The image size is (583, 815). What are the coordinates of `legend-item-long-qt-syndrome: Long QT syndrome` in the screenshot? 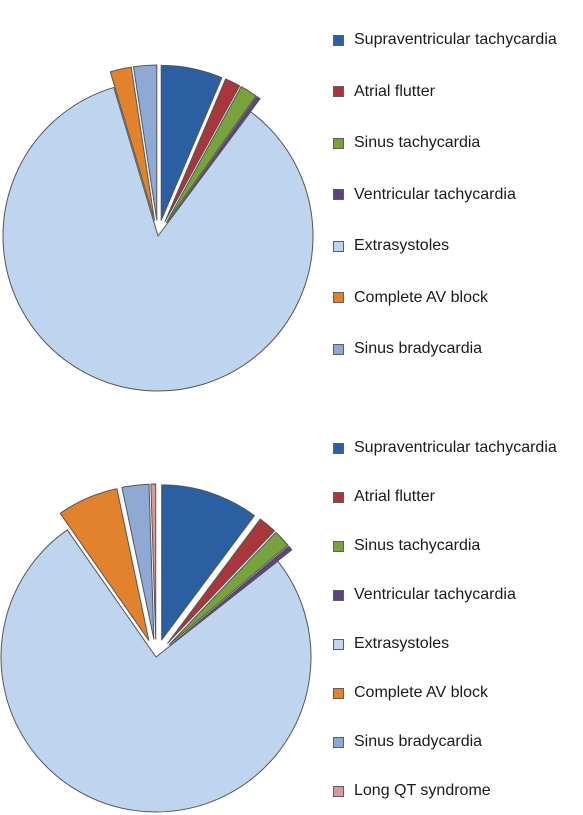 It's located at (412, 791).